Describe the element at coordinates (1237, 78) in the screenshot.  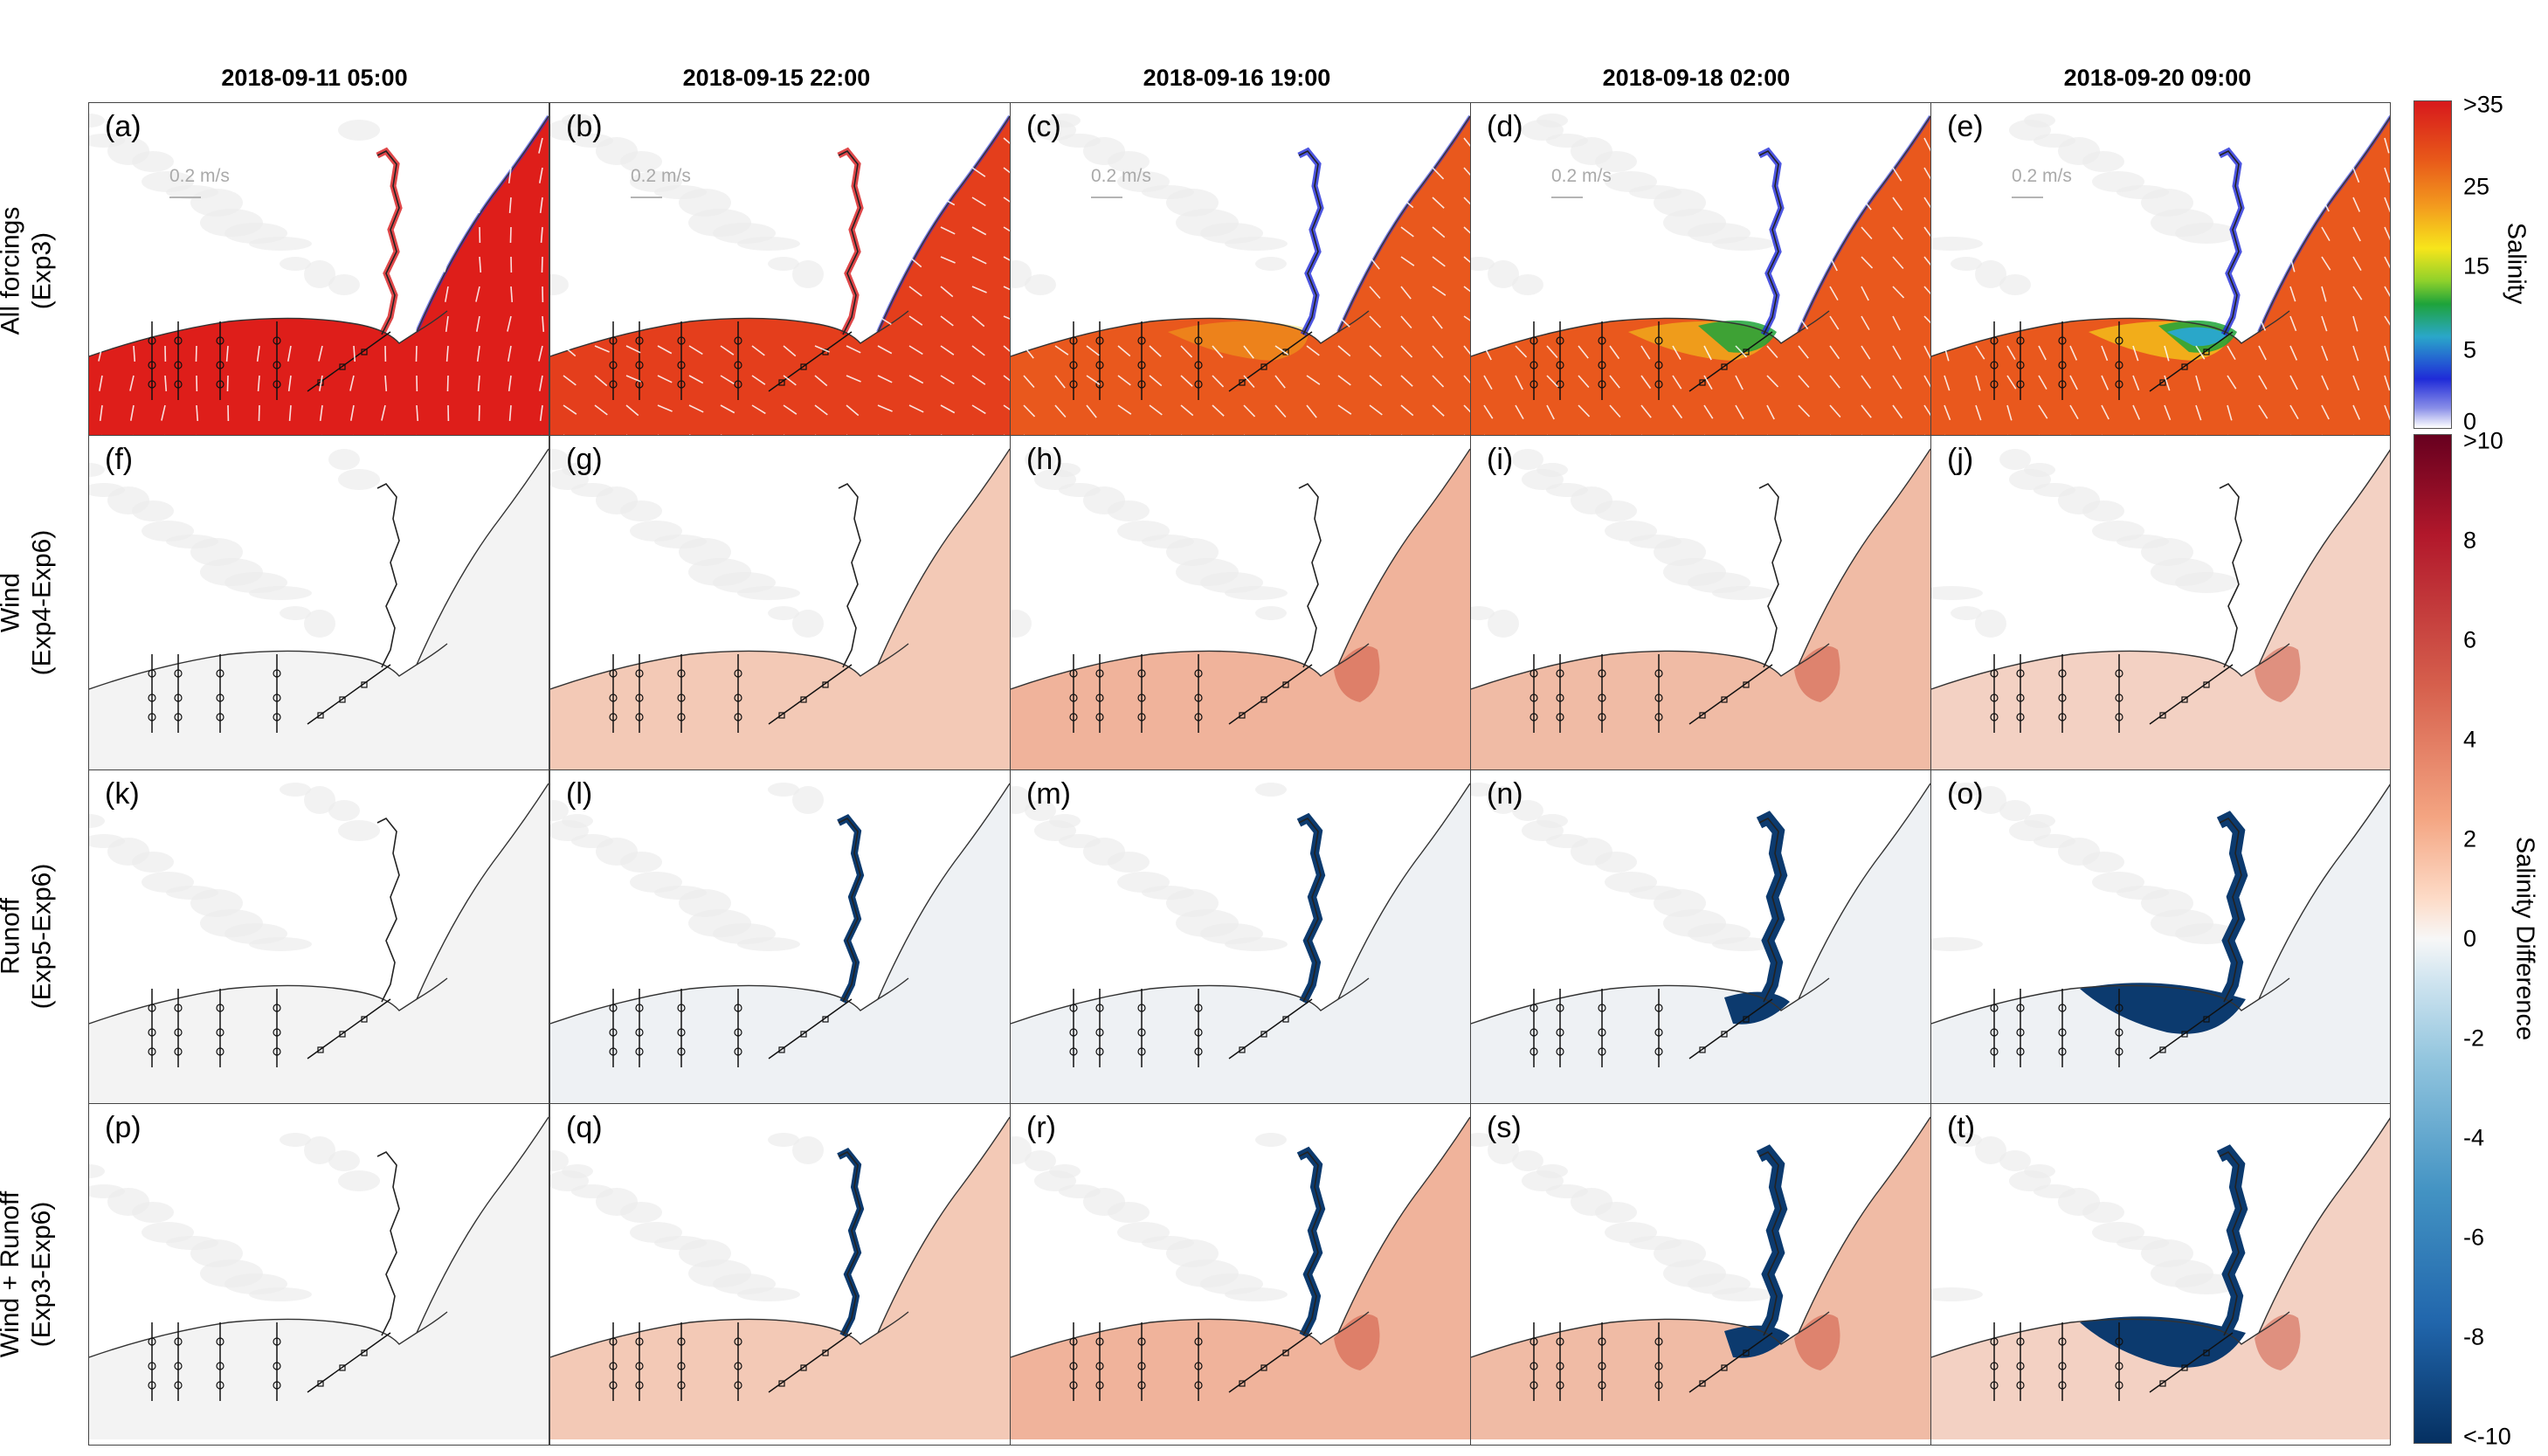
I see `column-title: 2018-09-16 19:00` at that location.